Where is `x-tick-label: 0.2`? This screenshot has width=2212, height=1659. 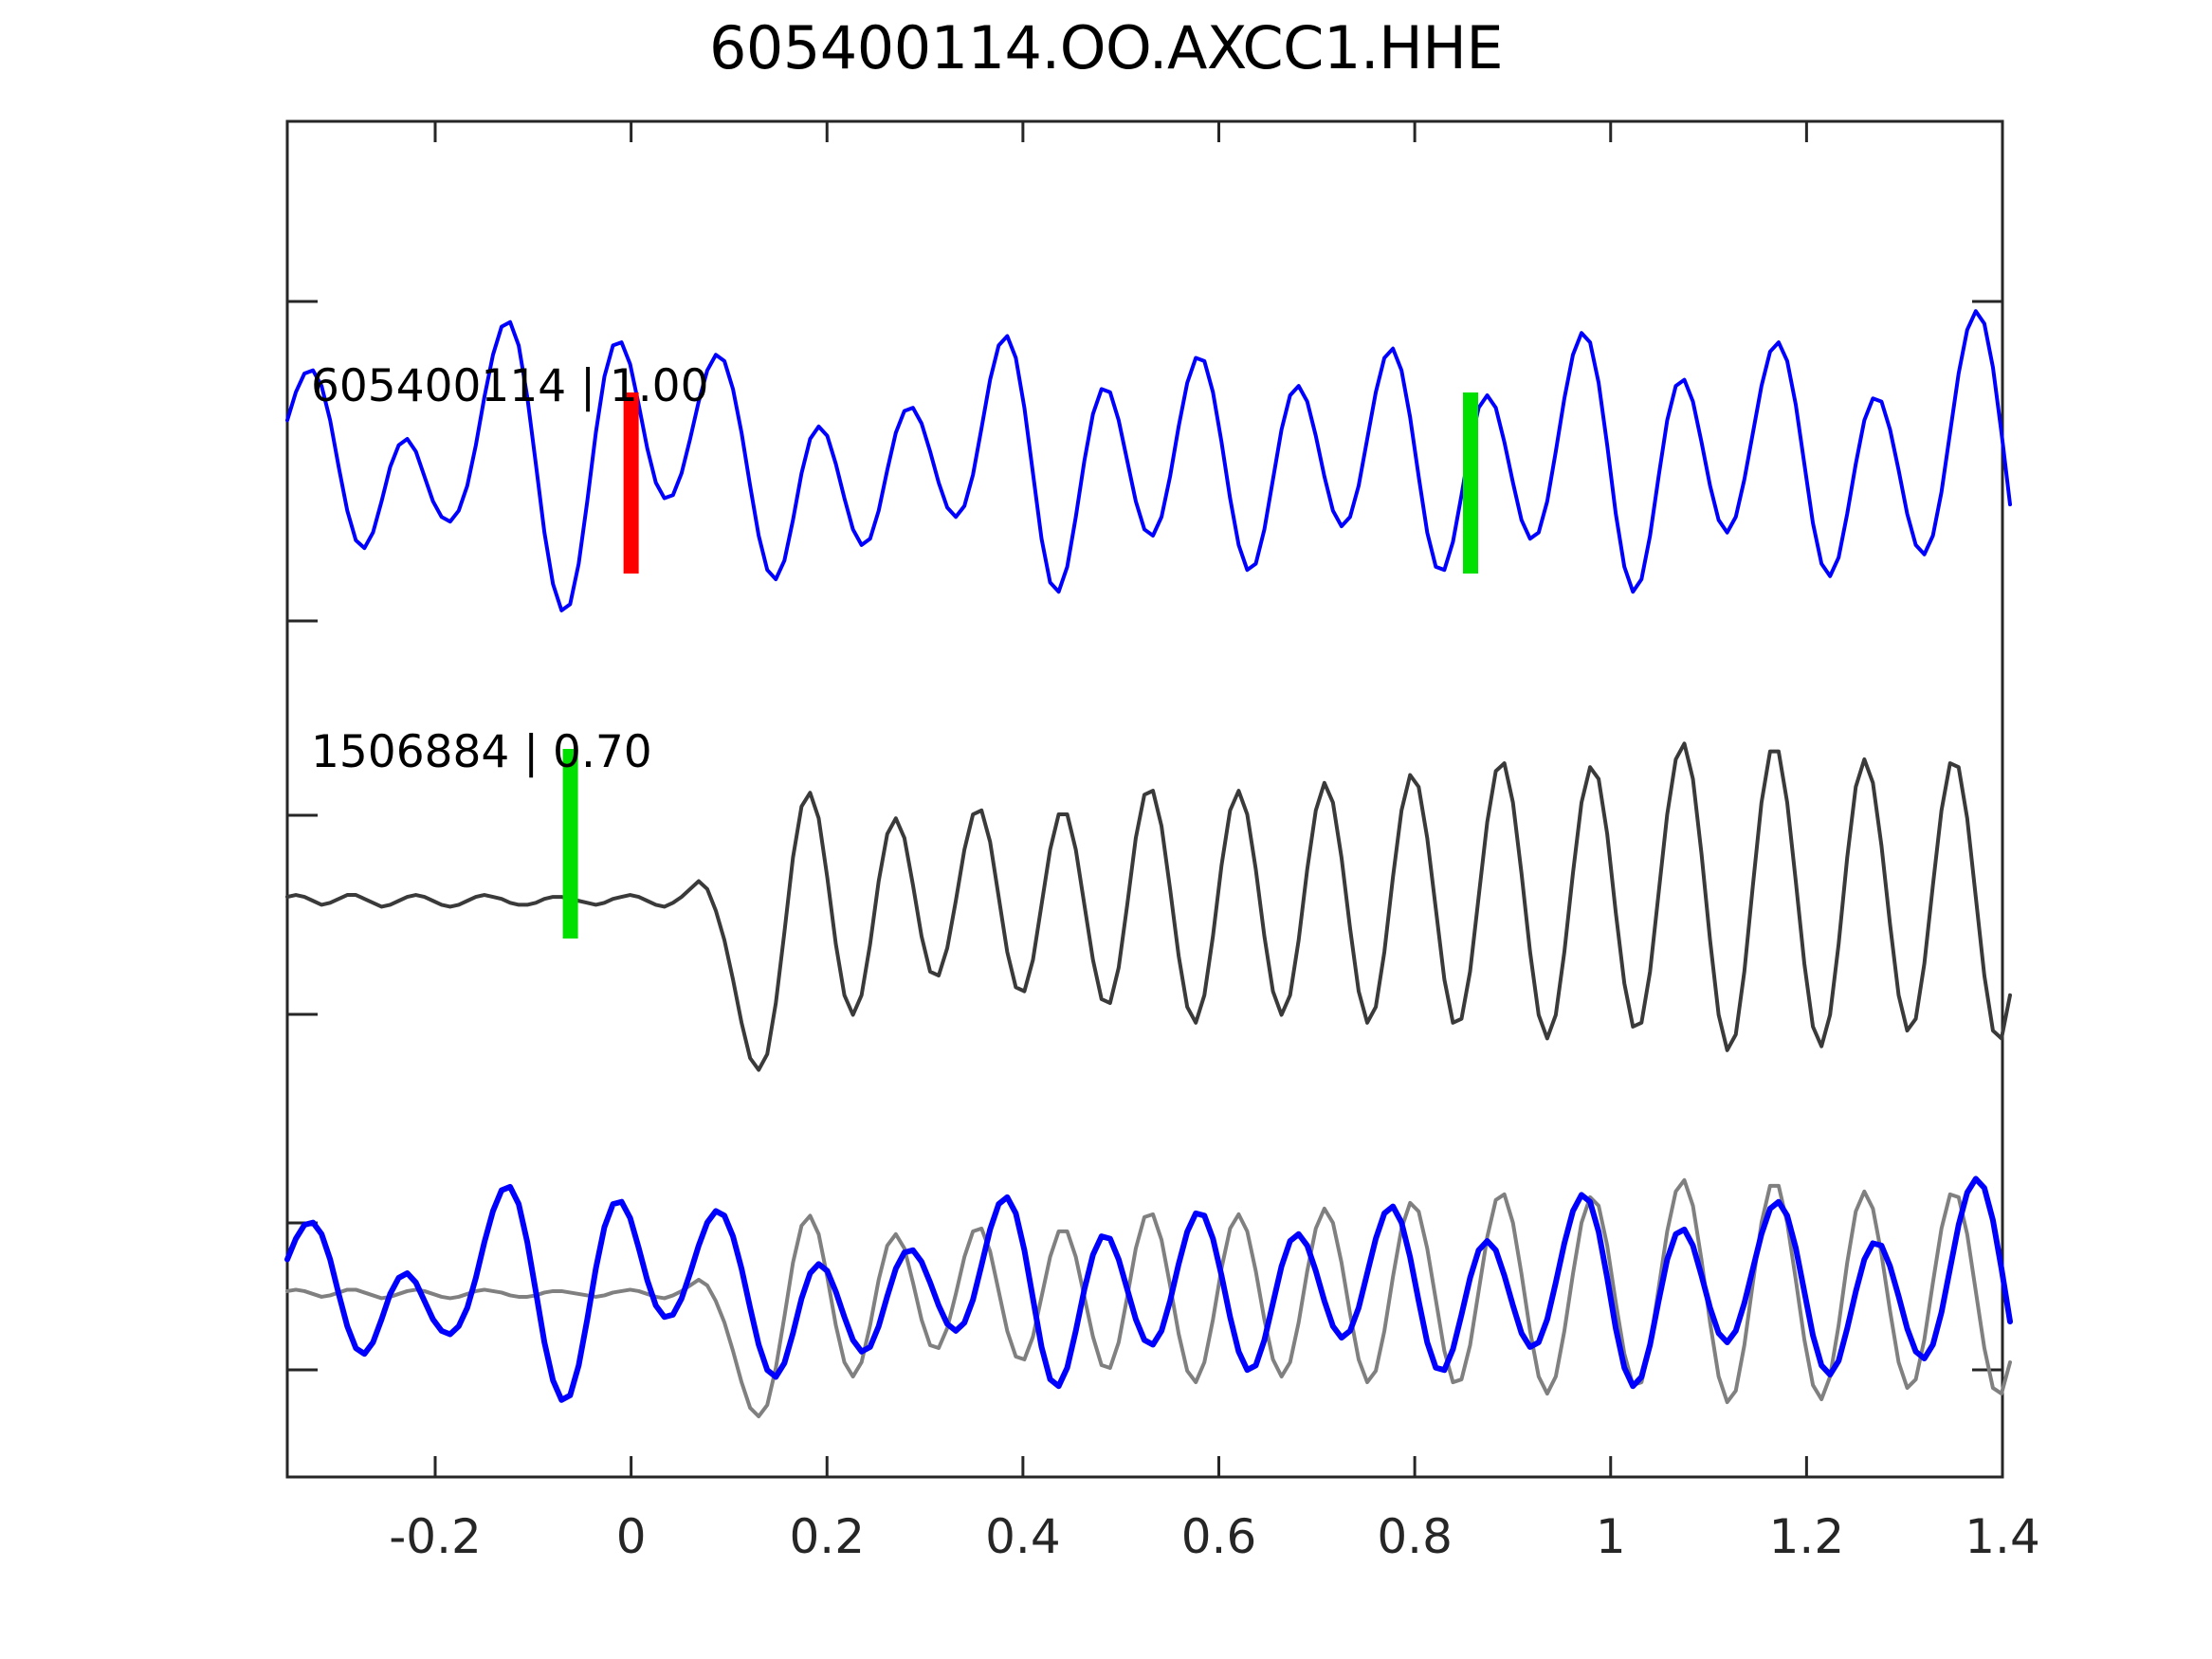 x-tick-label: 0.2 is located at coordinates (827, 1536).